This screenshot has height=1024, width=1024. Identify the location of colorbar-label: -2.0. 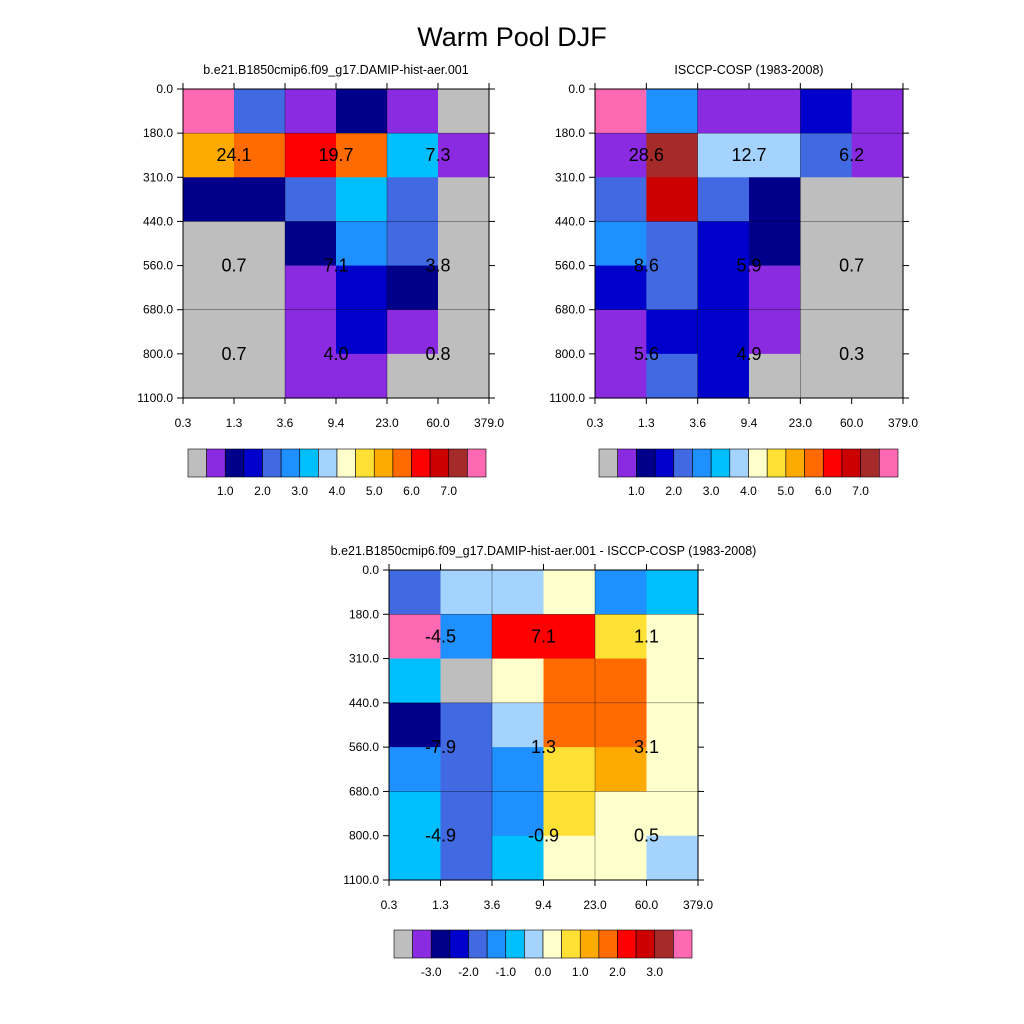
(468, 972).